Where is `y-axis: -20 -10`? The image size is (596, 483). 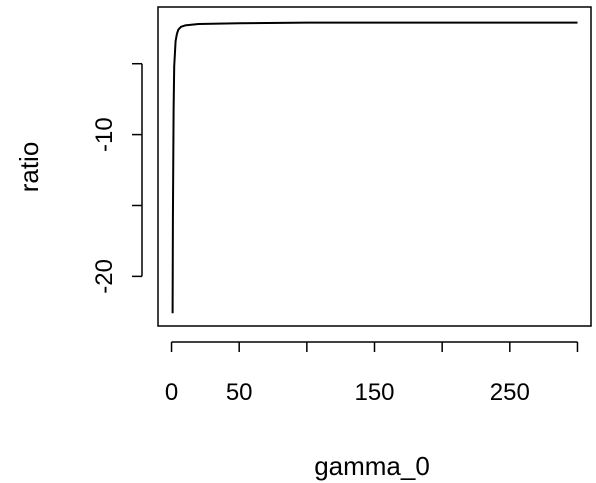 y-axis: -20 -10 is located at coordinates (117, 178).